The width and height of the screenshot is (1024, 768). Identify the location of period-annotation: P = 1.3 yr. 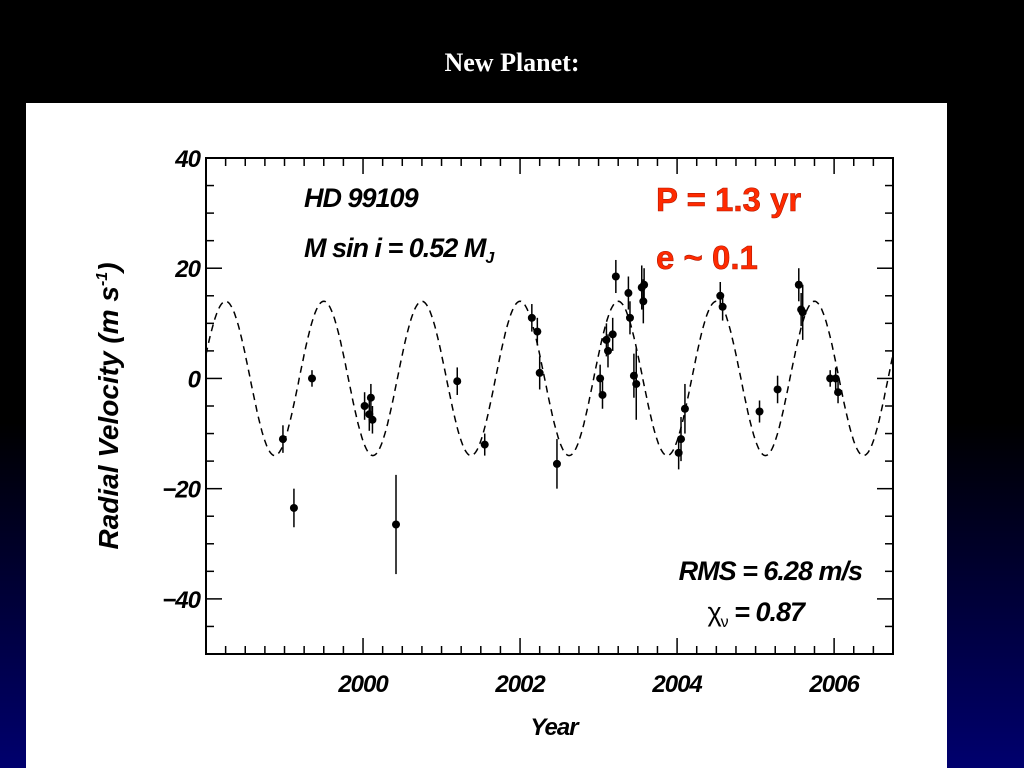
(728, 199).